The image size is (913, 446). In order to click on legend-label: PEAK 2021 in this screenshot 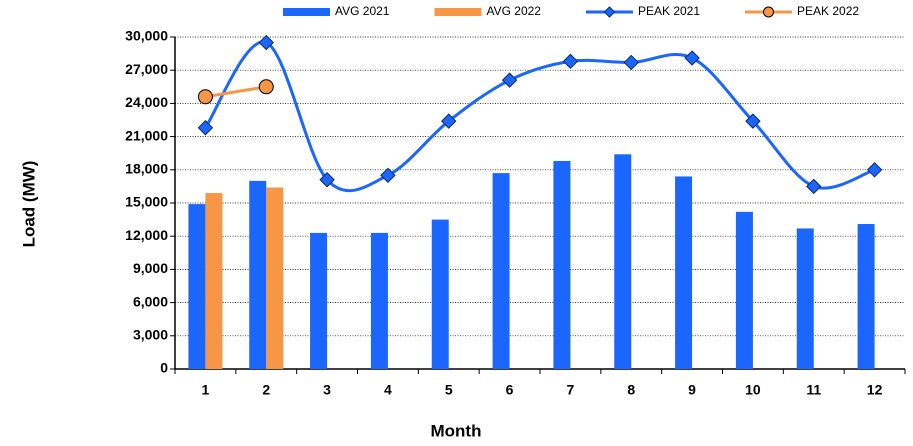, I will do `click(669, 11)`.